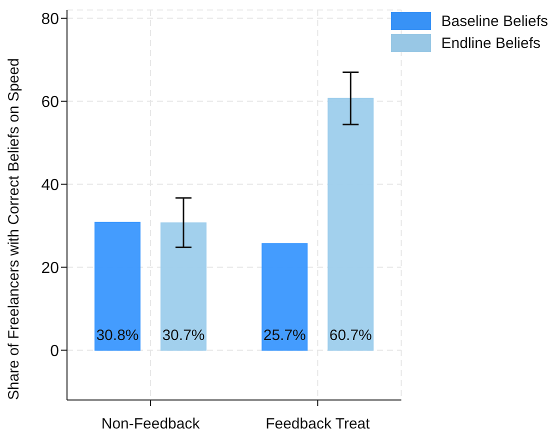 Image resolution: width=558 pixels, height=445 pixels. Describe the element at coordinates (117, 335) in the screenshot. I see `data-label: 30.8%` at that location.